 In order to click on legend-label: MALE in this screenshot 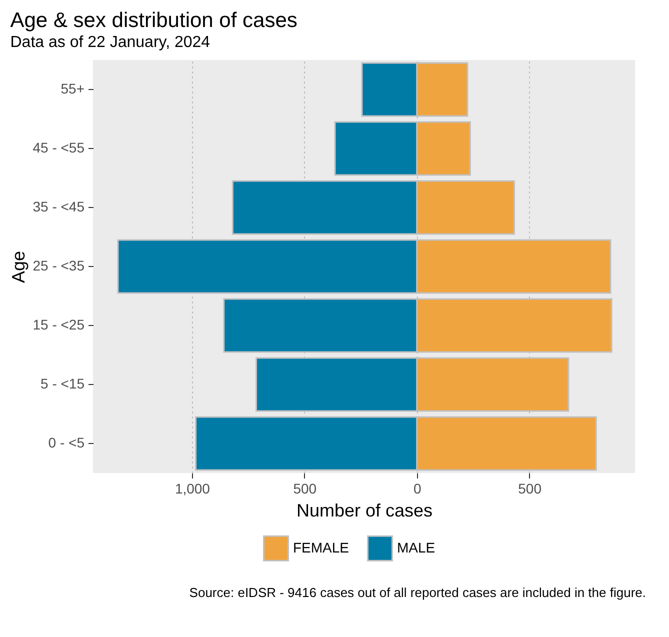, I will do `click(416, 547)`.